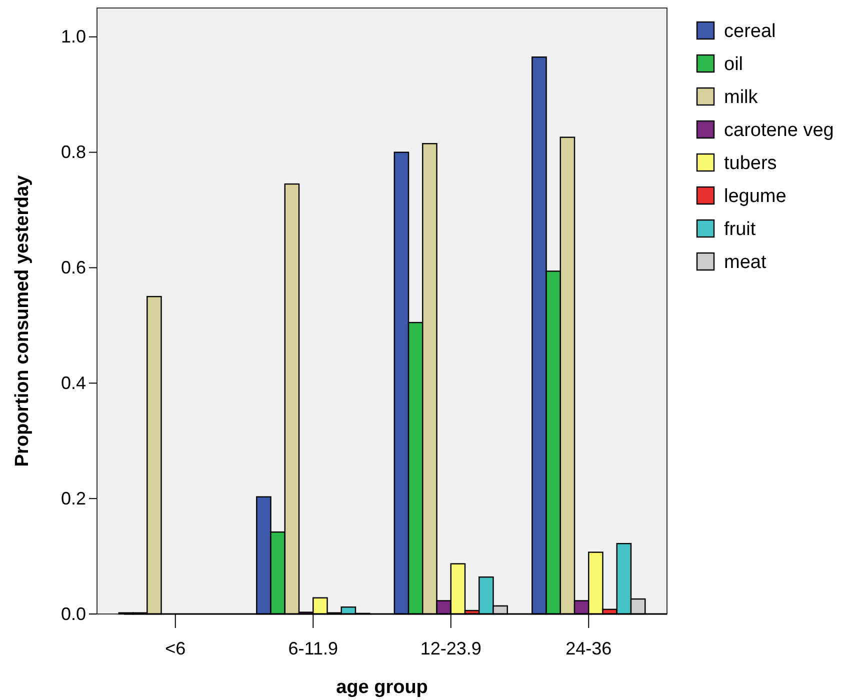 This screenshot has height=700, width=860. What do you see at coordinates (313, 648) in the screenshot?
I see `x-tick-label: 6-11.9` at bounding box center [313, 648].